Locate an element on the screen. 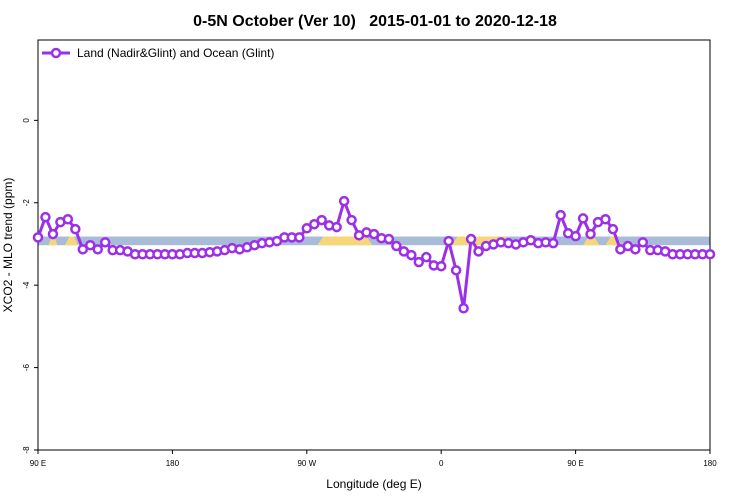  legend-marker is located at coordinates (56, 53).